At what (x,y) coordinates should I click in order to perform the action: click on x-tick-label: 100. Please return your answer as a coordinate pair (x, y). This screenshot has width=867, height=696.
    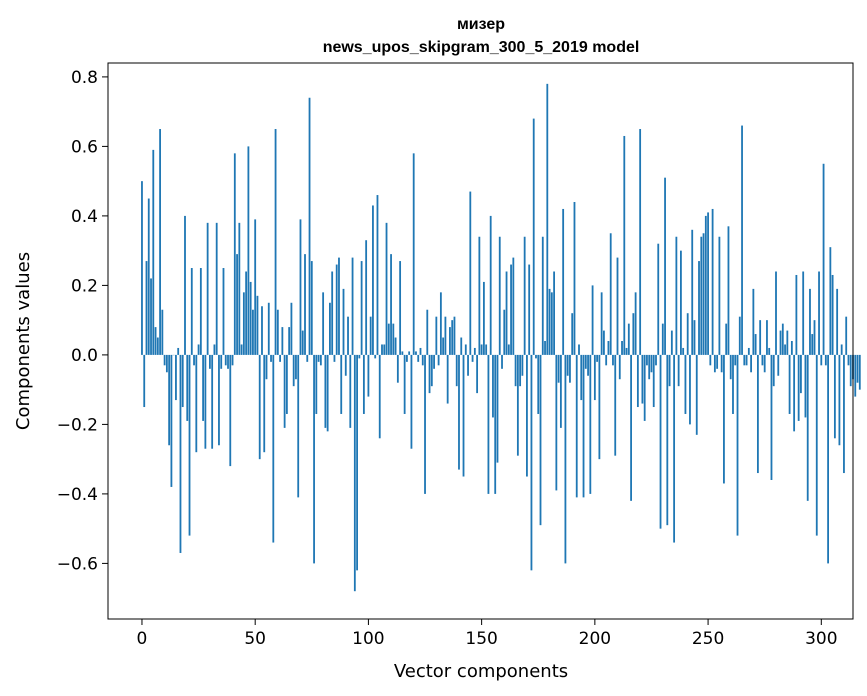
    Looking at the image, I should click on (368, 639).